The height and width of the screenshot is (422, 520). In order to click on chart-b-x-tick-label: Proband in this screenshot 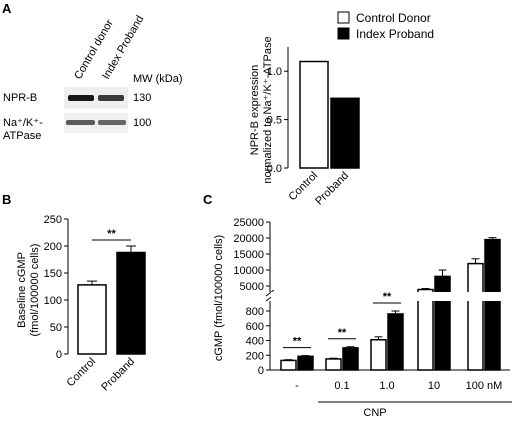, I will do `click(118, 375)`.